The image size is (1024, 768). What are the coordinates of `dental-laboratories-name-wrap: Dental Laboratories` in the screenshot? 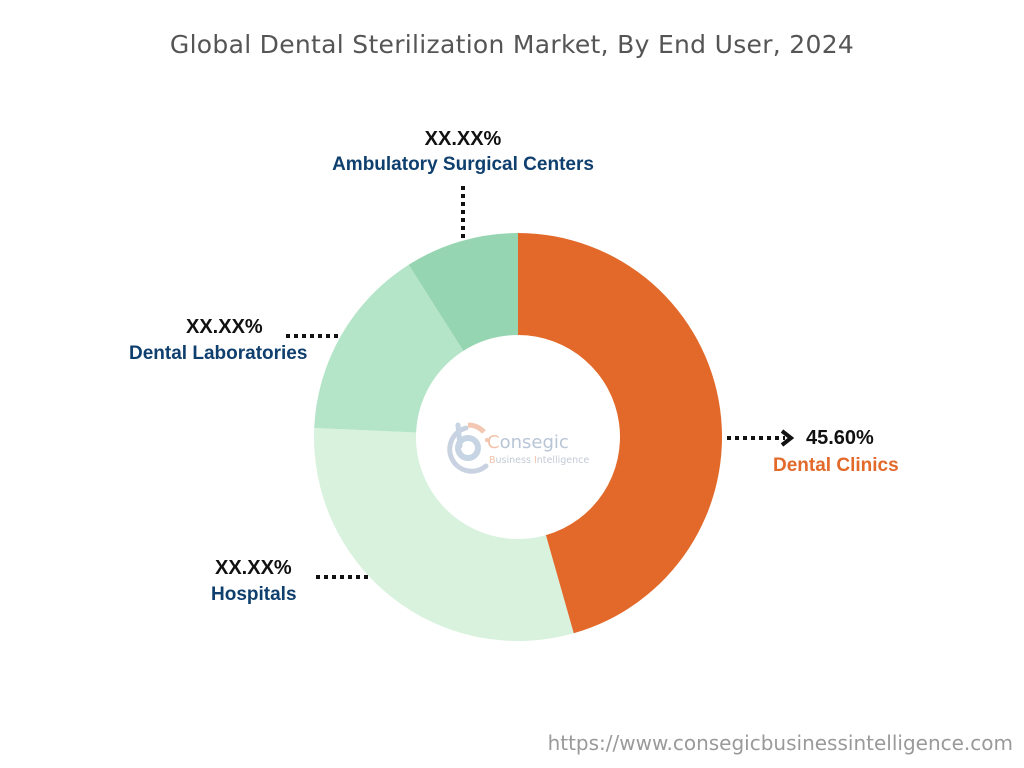 It's located at (218, 354).